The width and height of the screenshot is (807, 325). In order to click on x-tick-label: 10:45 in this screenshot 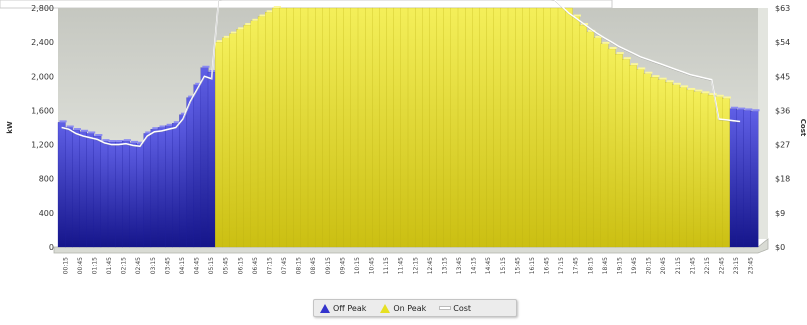, I will do `click(372, 265)`.